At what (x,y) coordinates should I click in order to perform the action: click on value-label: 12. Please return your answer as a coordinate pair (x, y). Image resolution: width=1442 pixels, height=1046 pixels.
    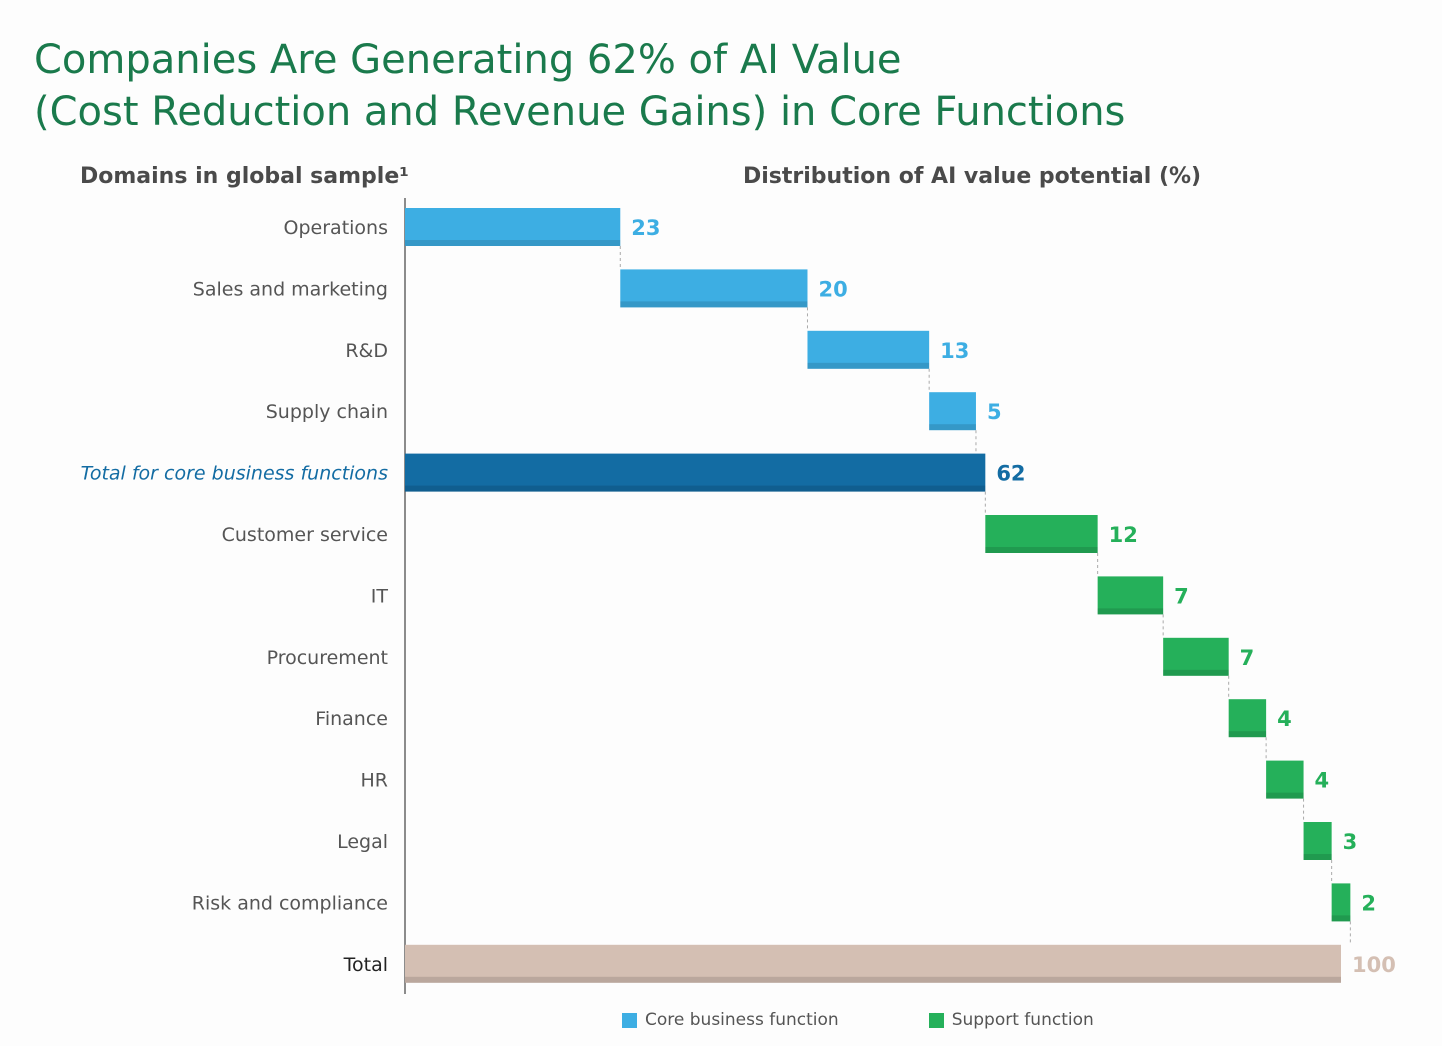
    Looking at the image, I should click on (1123, 535).